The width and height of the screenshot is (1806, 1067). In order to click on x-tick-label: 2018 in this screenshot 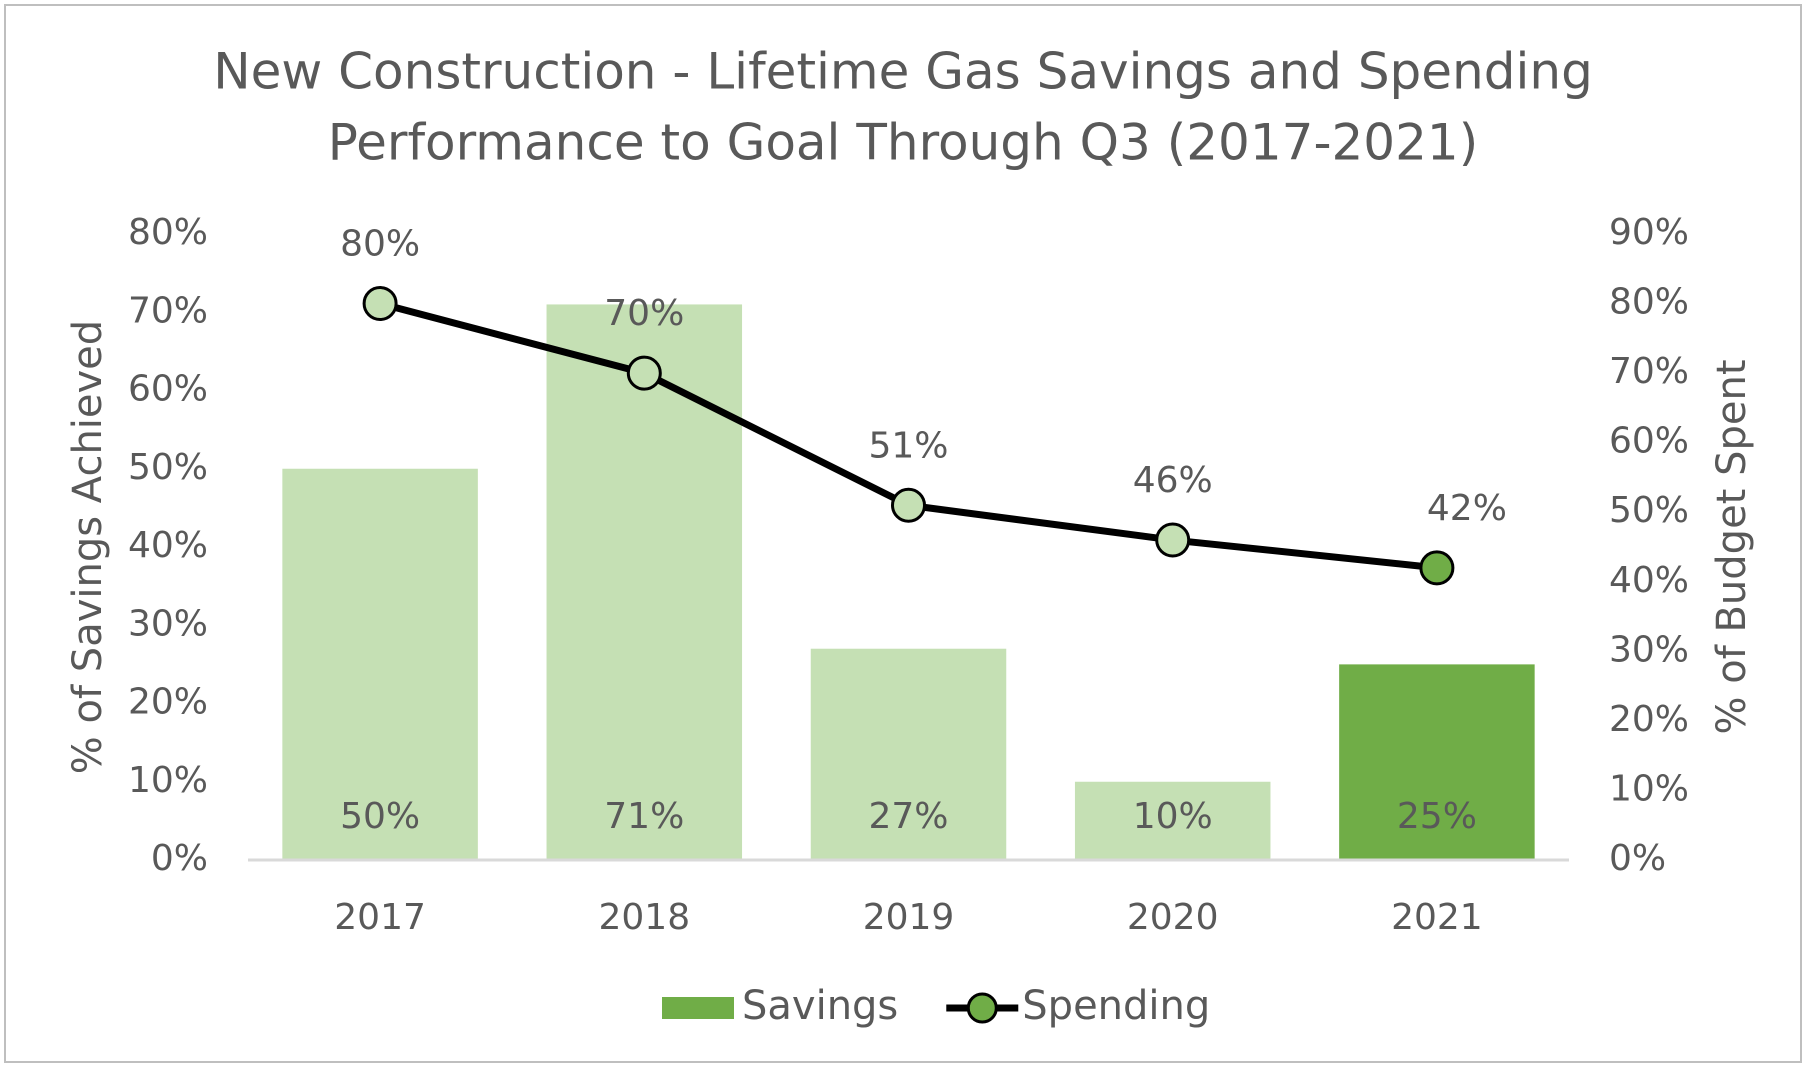, I will do `click(644, 917)`.